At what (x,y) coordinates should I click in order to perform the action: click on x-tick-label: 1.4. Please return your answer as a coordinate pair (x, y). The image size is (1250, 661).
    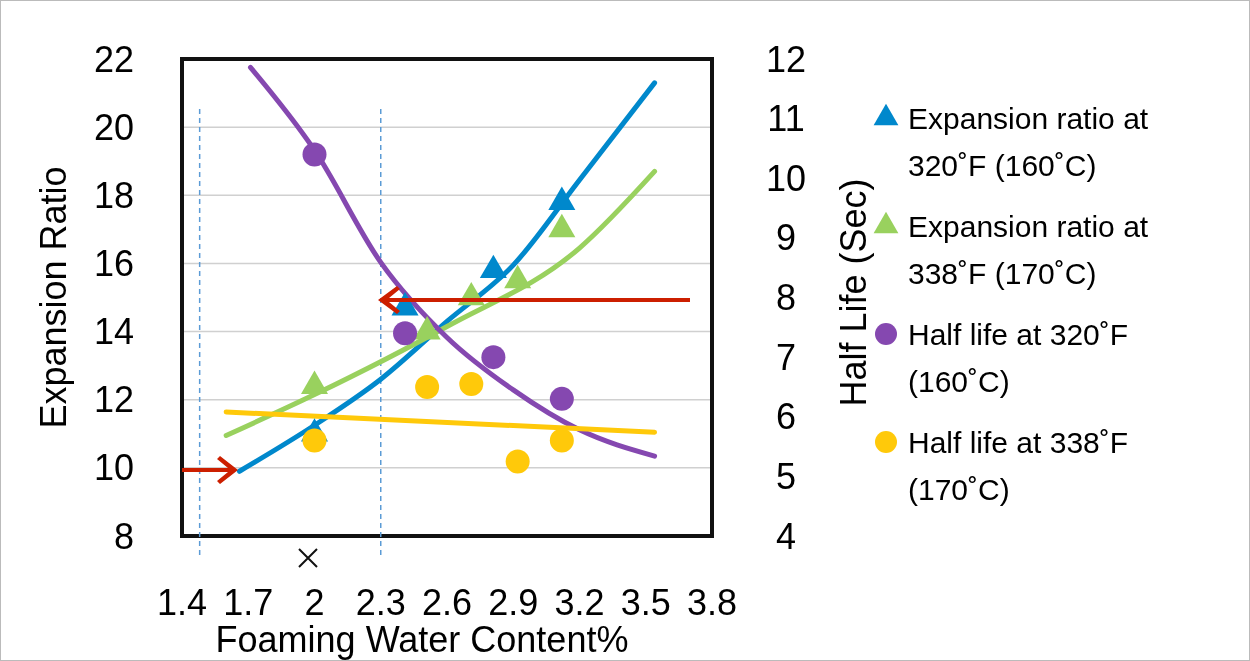
    Looking at the image, I should click on (182, 602).